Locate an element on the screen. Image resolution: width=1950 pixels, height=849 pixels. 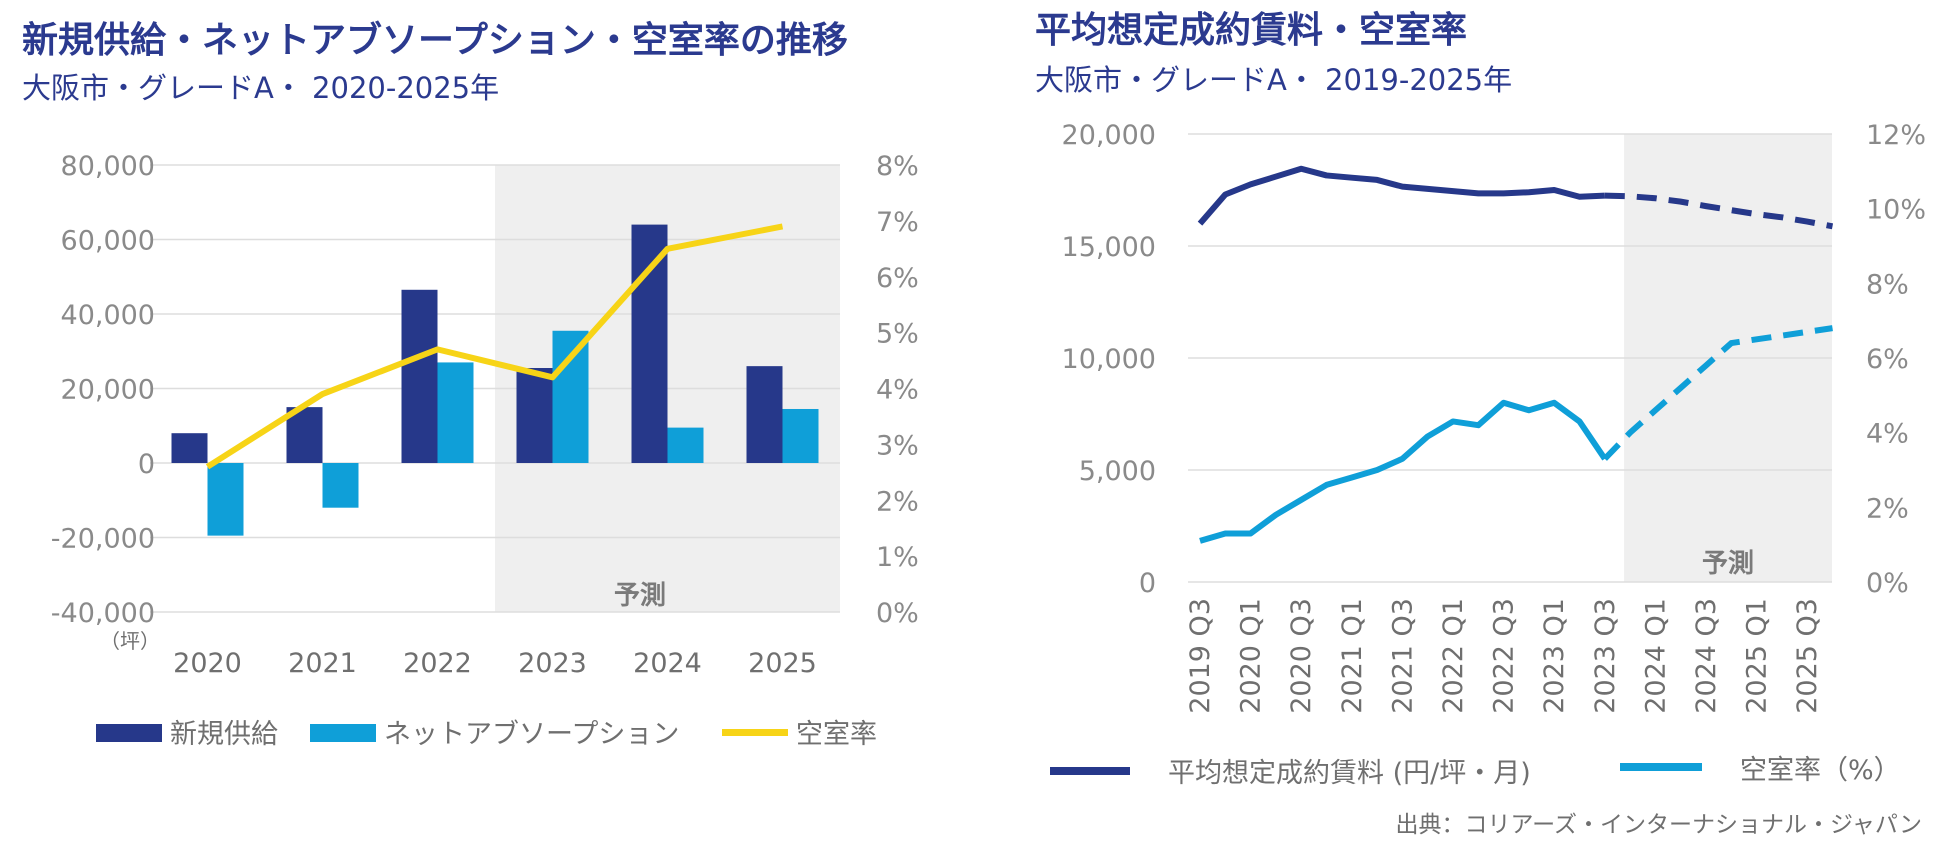
legend-swatch-rent is located at coordinates (1090, 771).